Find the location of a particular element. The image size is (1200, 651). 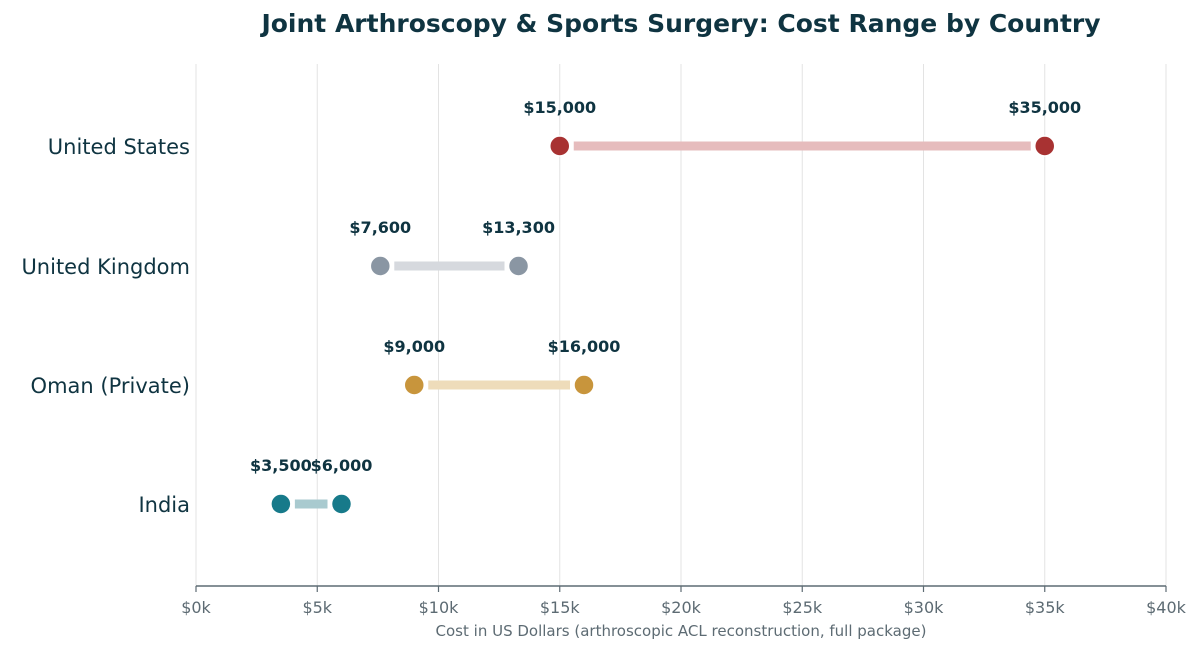

low-value-label: $7,600 is located at coordinates (380, 227).